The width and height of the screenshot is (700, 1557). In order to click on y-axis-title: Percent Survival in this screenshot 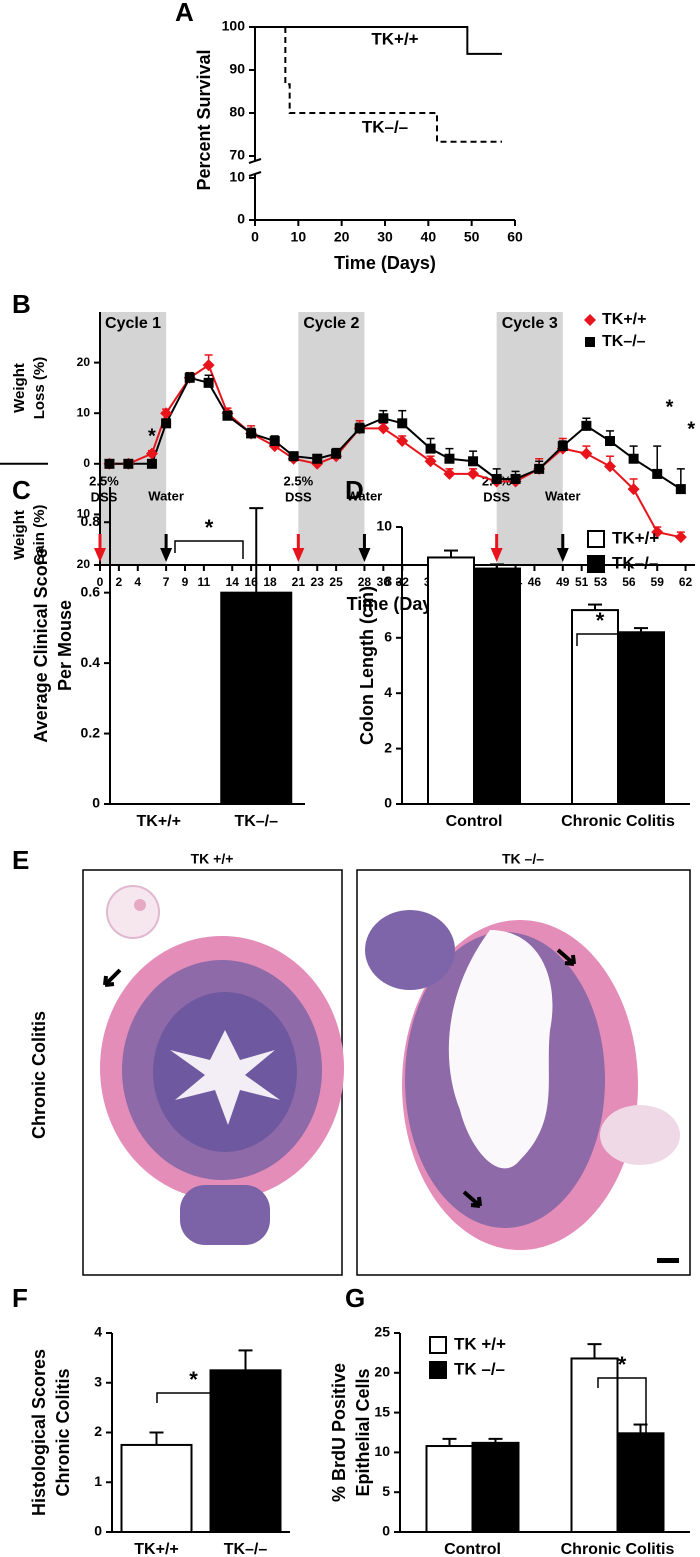, I will do `click(204, 119)`.